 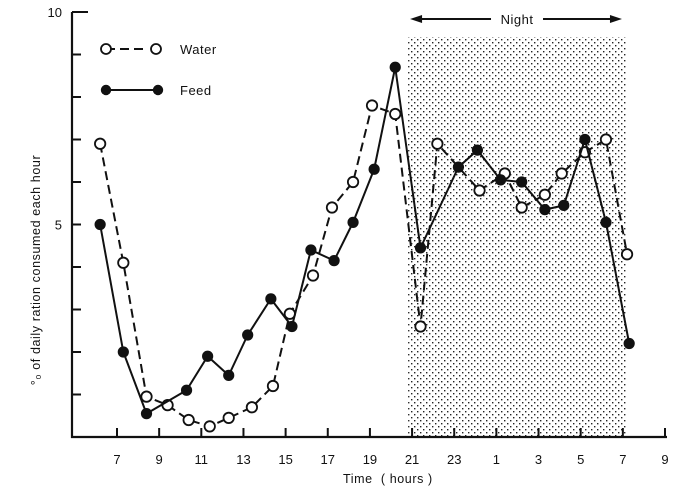 I want to click on night-label: Night, so click(x=517, y=19).